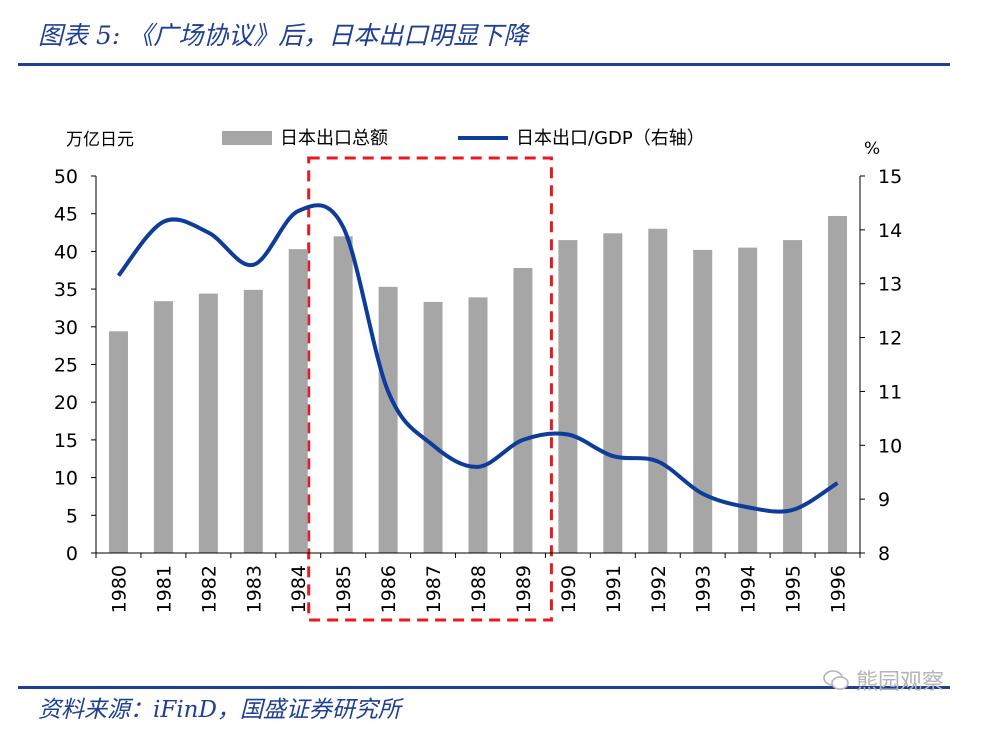  I want to click on title-divider, so click(484, 64).